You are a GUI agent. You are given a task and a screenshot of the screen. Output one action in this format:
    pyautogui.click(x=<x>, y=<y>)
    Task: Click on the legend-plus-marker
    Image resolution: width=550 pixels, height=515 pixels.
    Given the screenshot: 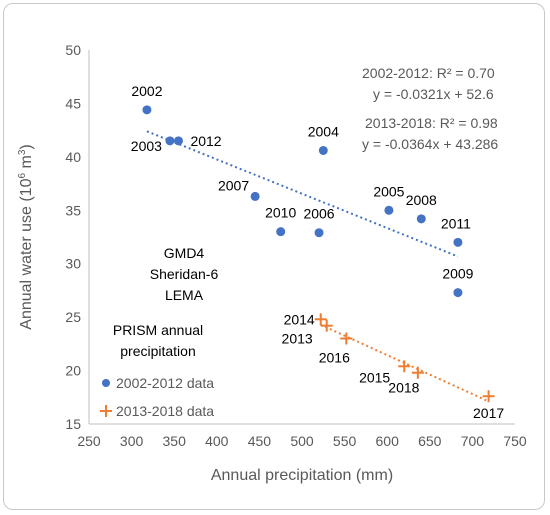 What is the action you would take?
    pyautogui.click(x=106, y=411)
    